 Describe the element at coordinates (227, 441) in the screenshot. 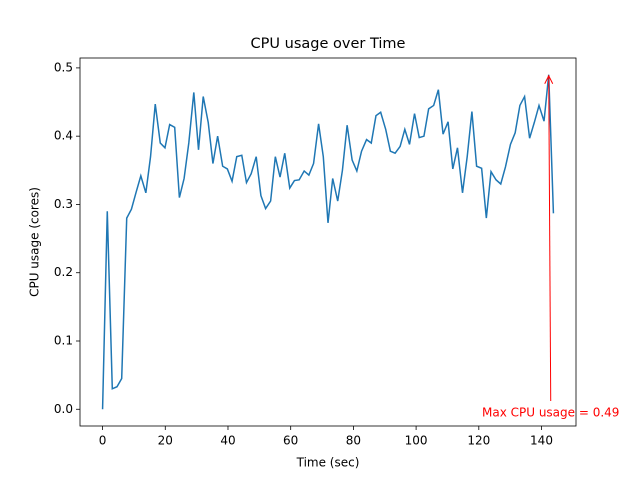

I see `x-tick-label: 40` at that location.